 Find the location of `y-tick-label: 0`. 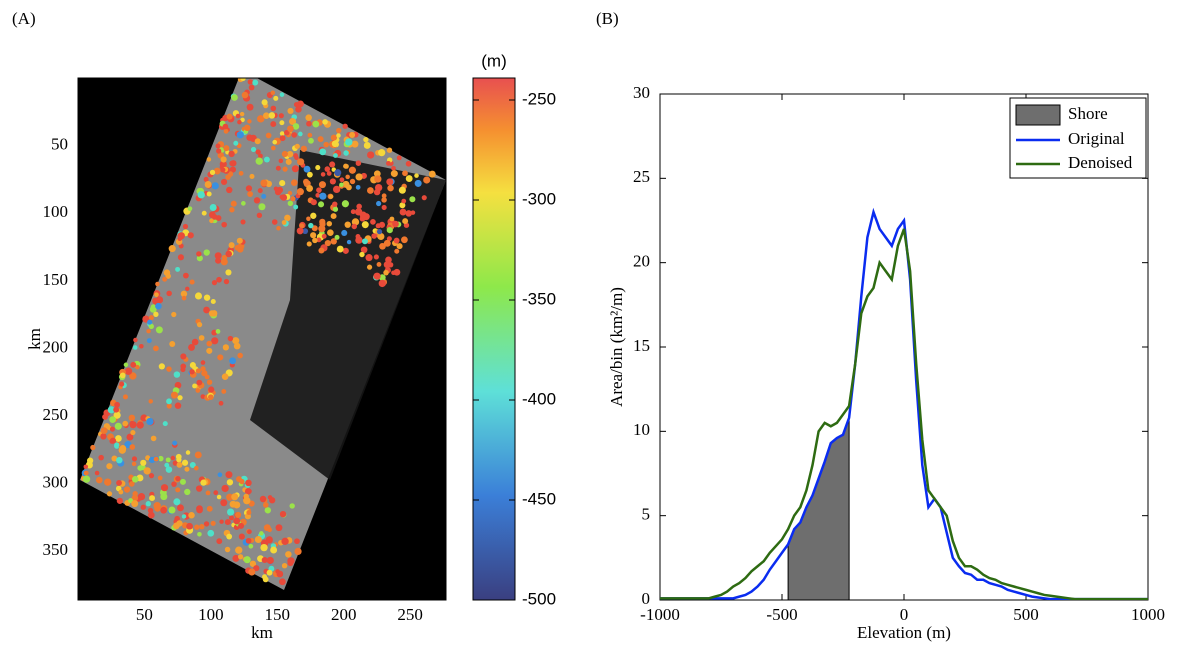

y-tick-label: 0 is located at coordinates (646, 598).